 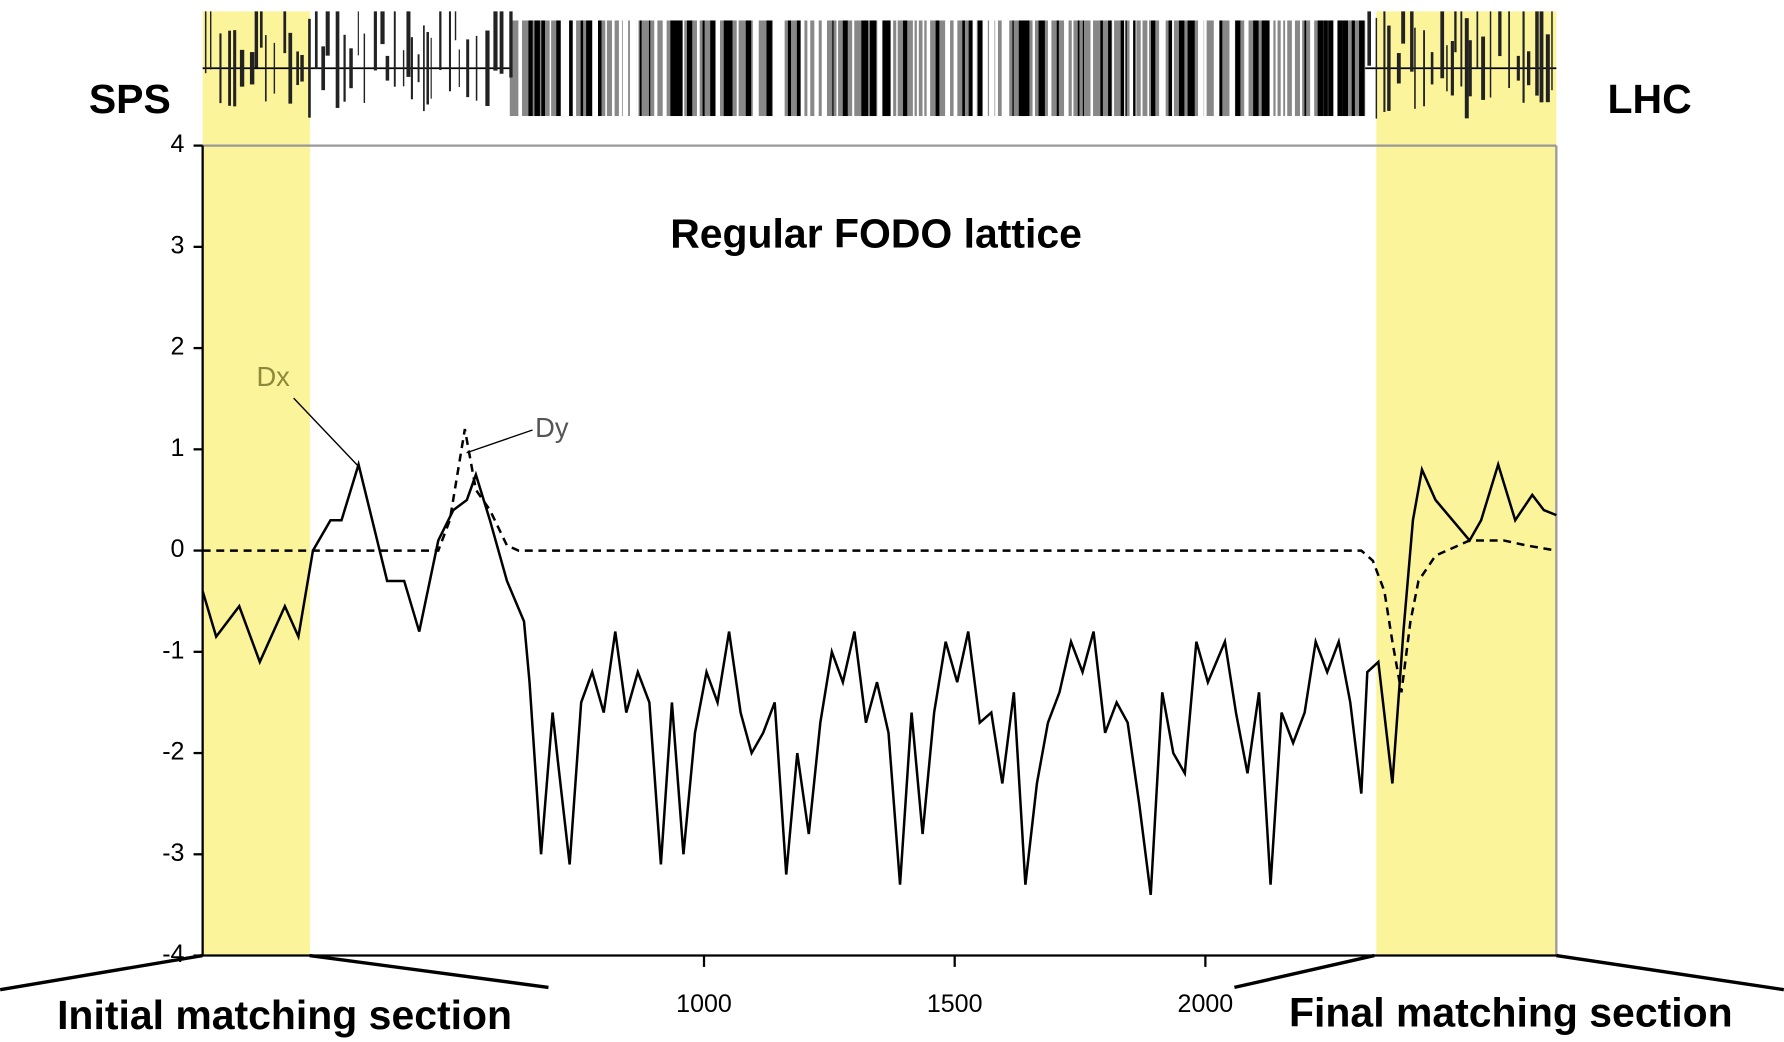 What do you see at coordinates (173, 853) in the screenshot?
I see `y-tick-label: -3` at bounding box center [173, 853].